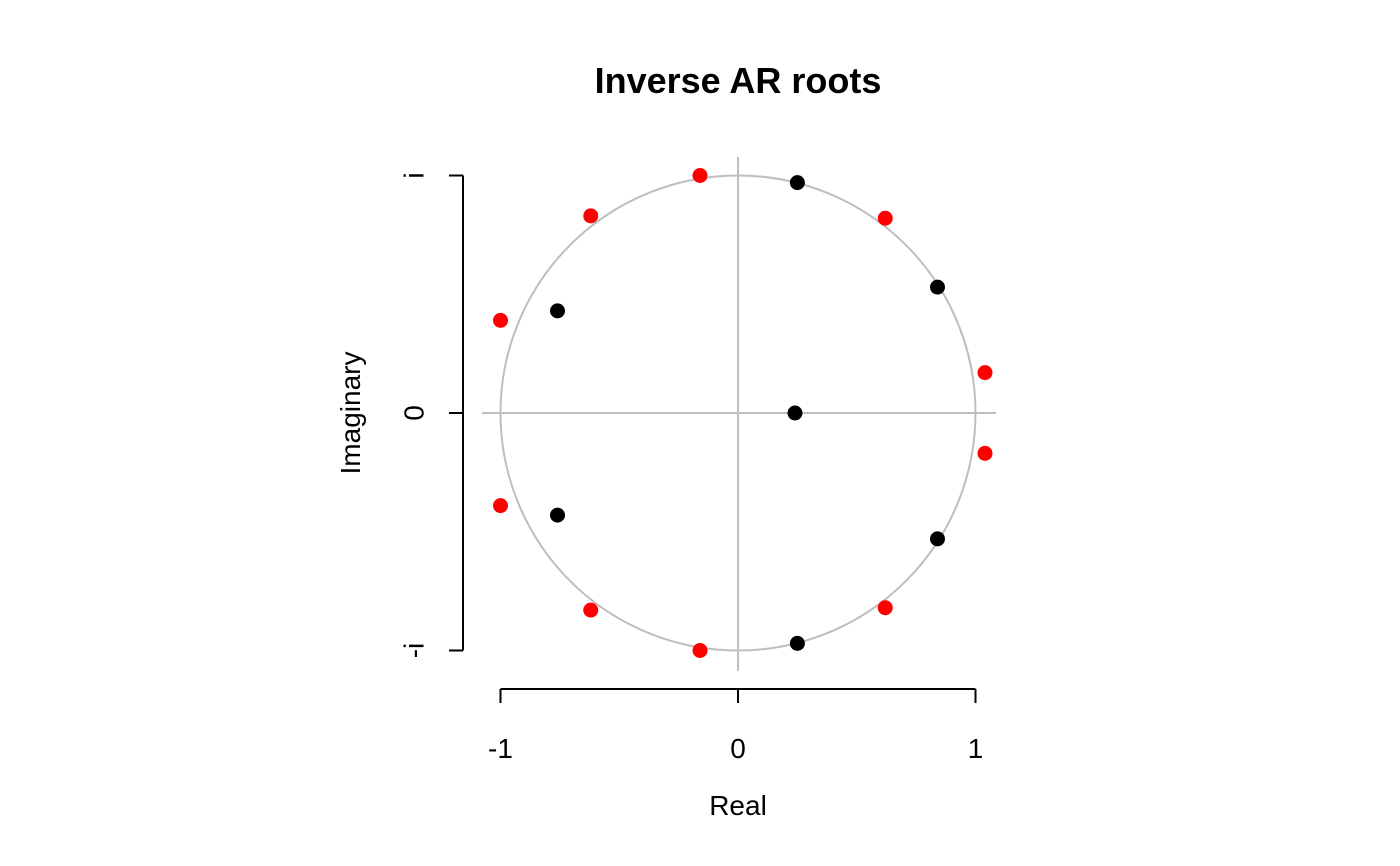 Image resolution: width=1400 pixels, height=866 pixels. Describe the element at coordinates (431, 415) in the screenshot. I see `y-axis: -i 0 i` at that location.